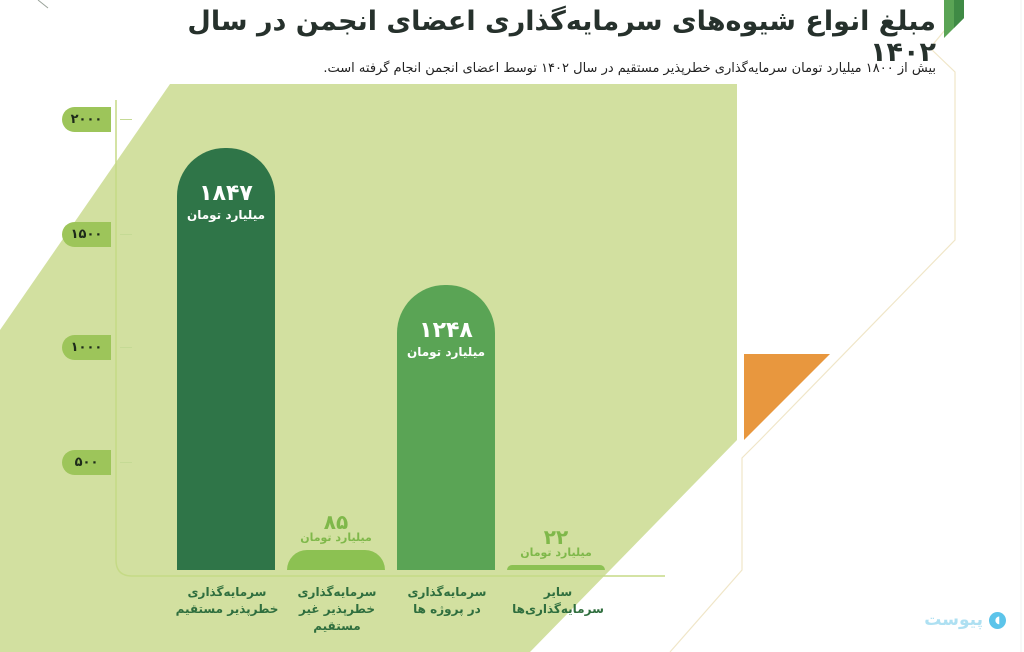 The width and height of the screenshot is (1024, 652). Describe the element at coordinates (997, 620) in the screenshot. I see `logo-mark-icon: ◖` at that location.